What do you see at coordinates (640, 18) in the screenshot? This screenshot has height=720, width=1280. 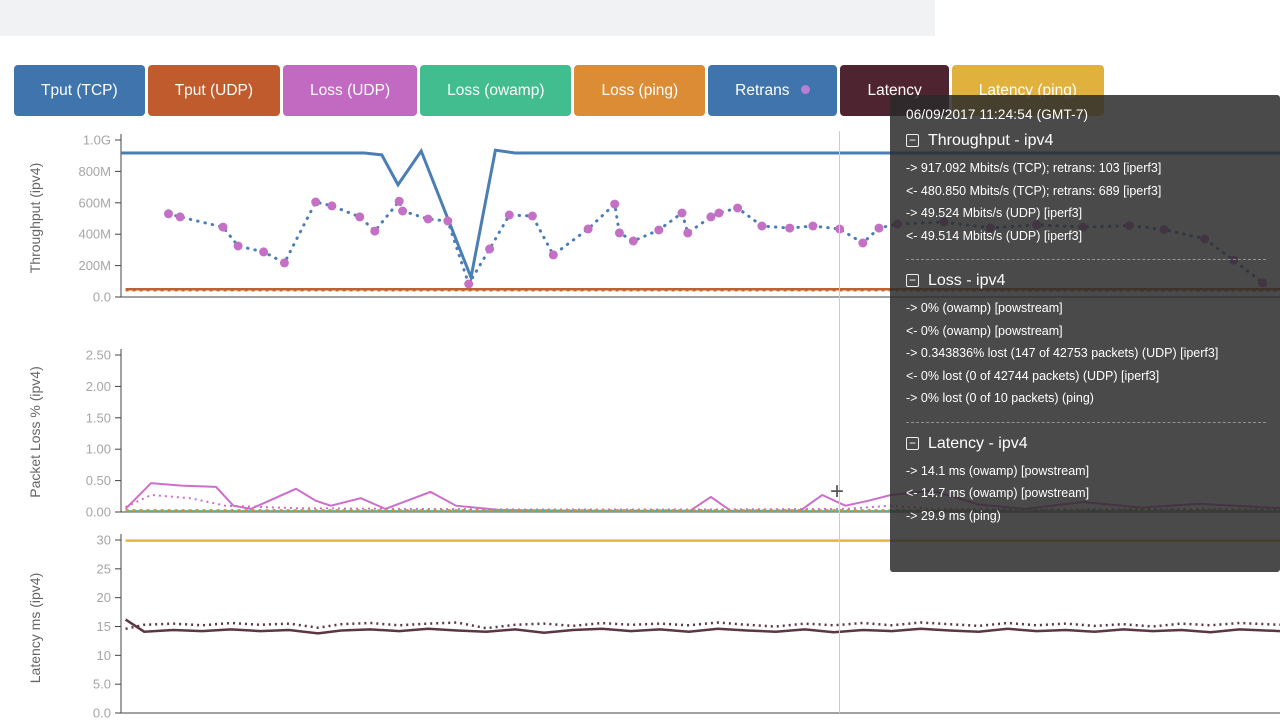 I see `browser-top-bar` at bounding box center [640, 18].